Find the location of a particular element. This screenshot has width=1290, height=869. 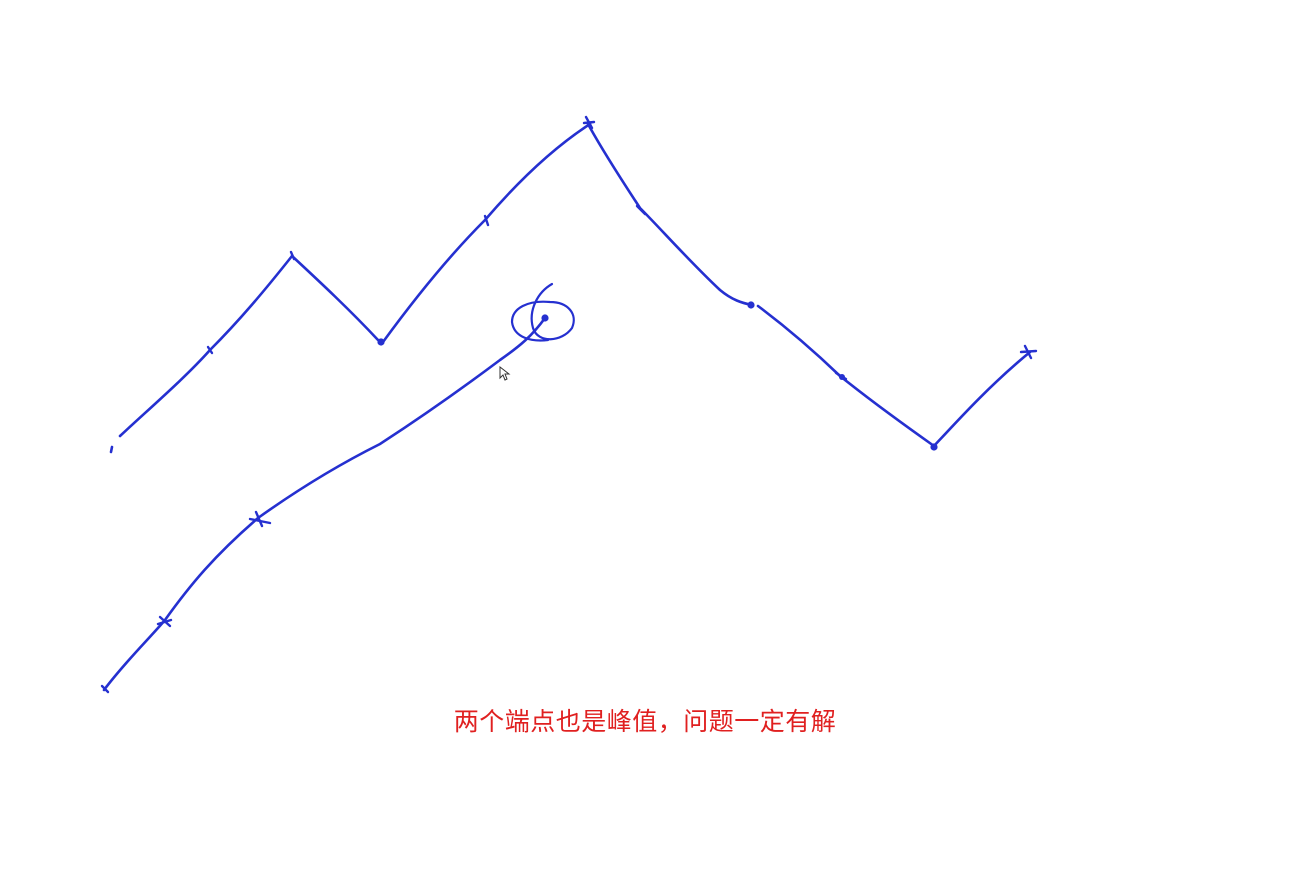

endpoint-dot is located at coordinates (545, 318).